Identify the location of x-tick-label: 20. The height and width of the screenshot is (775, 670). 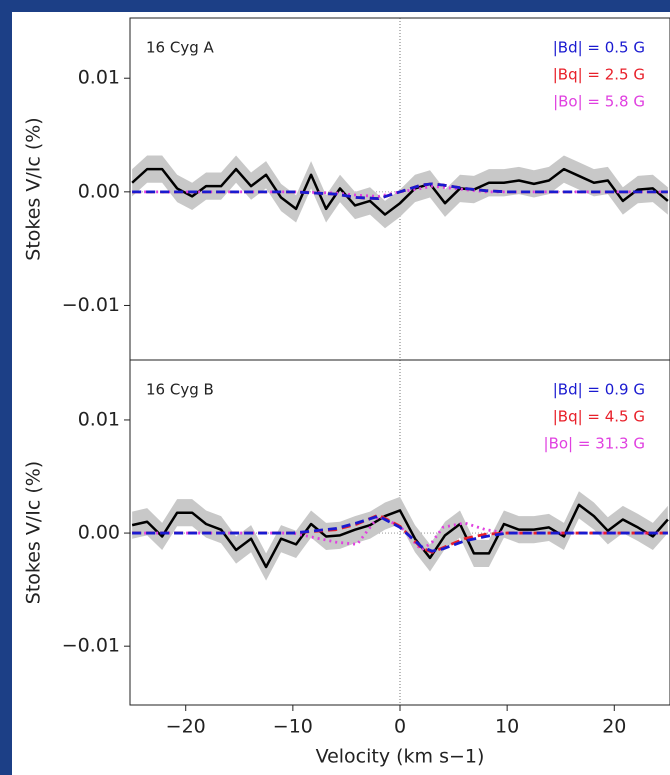
(614, 727).